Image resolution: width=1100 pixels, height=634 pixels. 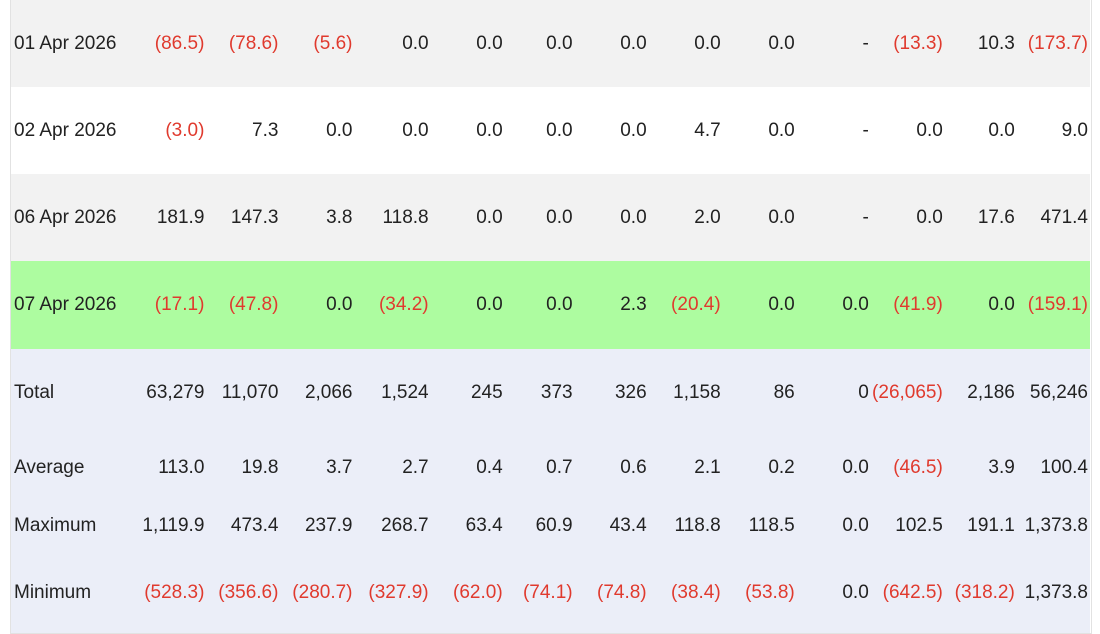 I want to click on summary-label: Minimum, so click(x=72, y=593).